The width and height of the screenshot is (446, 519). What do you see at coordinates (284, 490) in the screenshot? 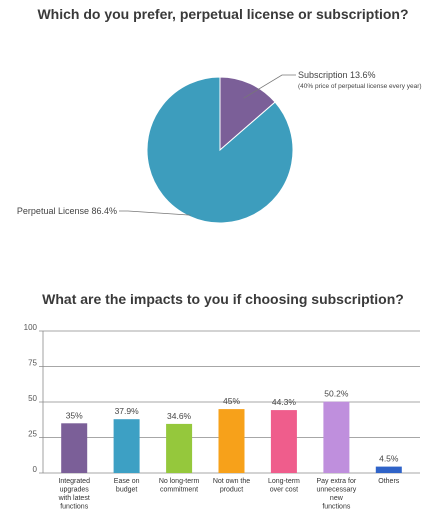
I see `x-category-label: over cost` at bounding box center [284, 490].